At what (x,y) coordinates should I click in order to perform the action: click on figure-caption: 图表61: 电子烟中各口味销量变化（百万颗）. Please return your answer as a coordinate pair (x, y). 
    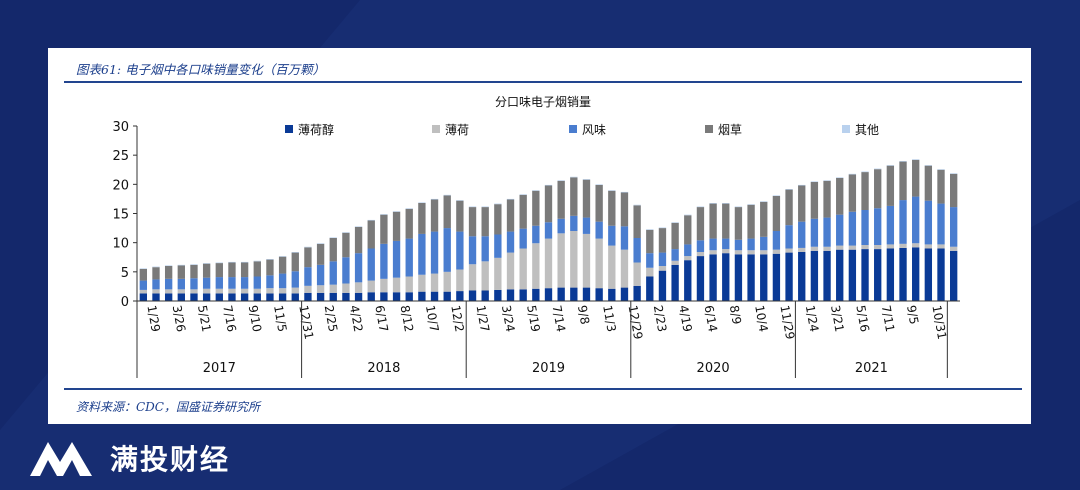
    Looking at the image, I should click on (201, 69).